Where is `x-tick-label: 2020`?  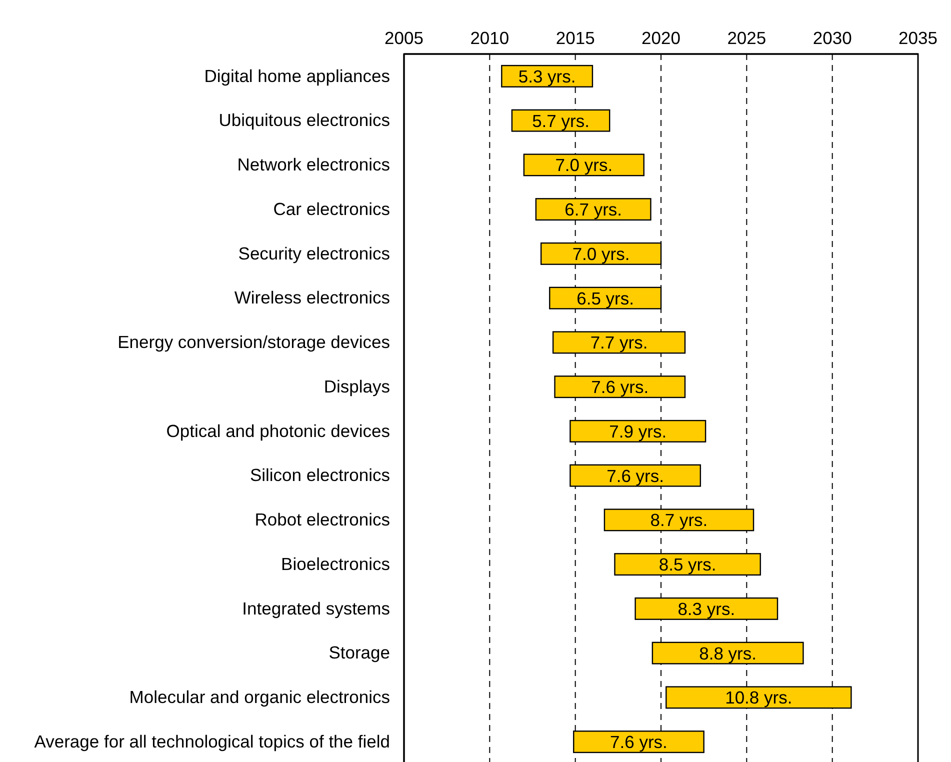
x-tick-label: 2020 is located at coordinates (661, 38).